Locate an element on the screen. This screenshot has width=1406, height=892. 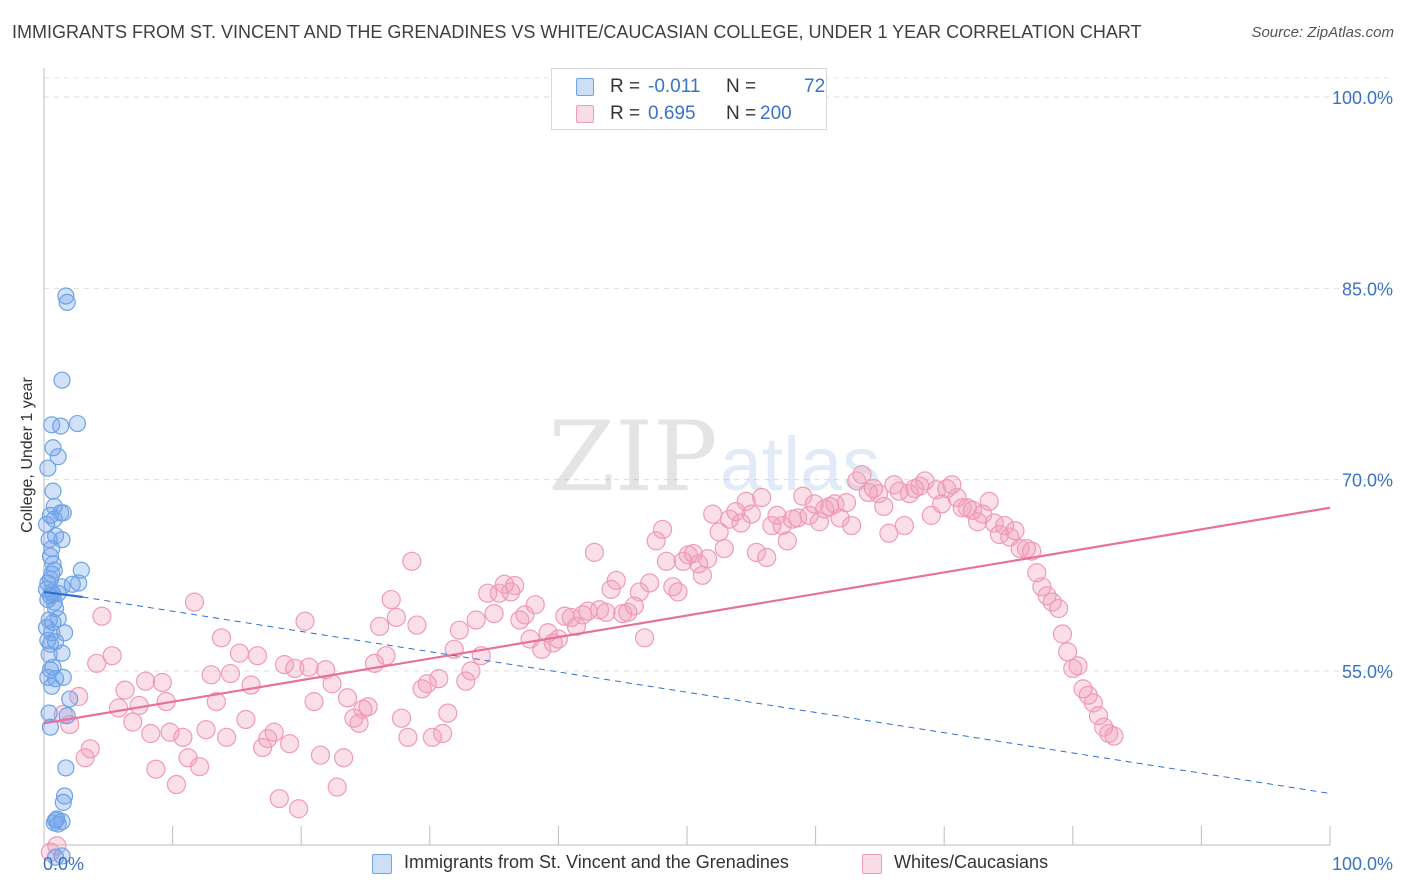
legend-swatch-pink is located at coordinates (872, 864).